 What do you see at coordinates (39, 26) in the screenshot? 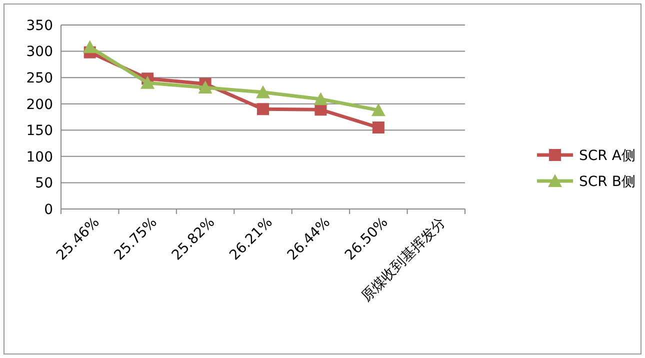
I see `y-tick-label: 350` at bounding box center [39, 26].